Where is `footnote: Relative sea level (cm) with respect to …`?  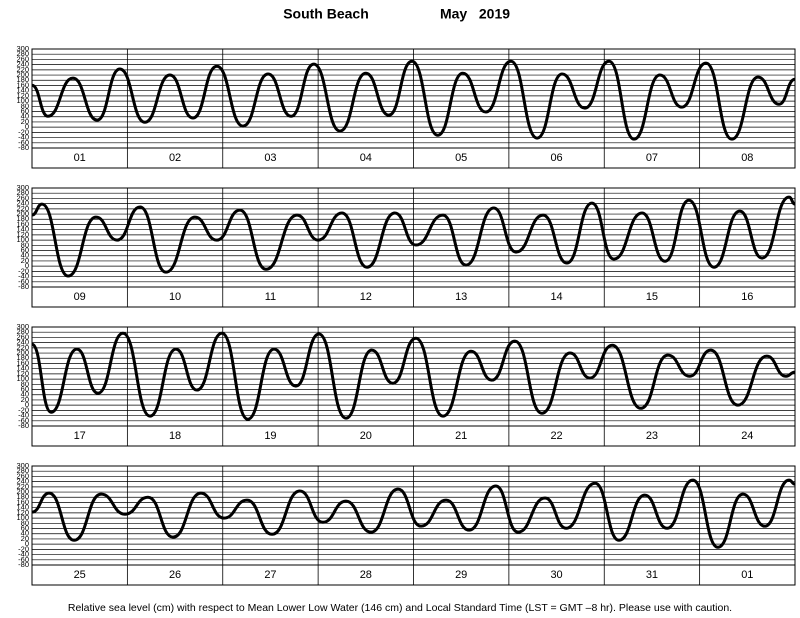
footnote: Relative sea level (cm) with respect to … is located at coordinates (400, 608).